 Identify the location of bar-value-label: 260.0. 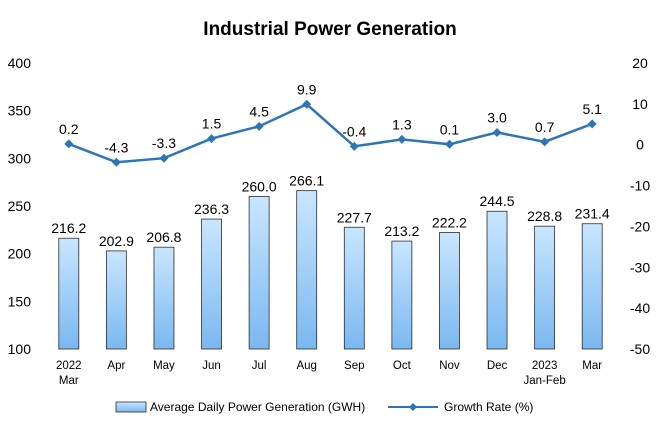
(259, 186).